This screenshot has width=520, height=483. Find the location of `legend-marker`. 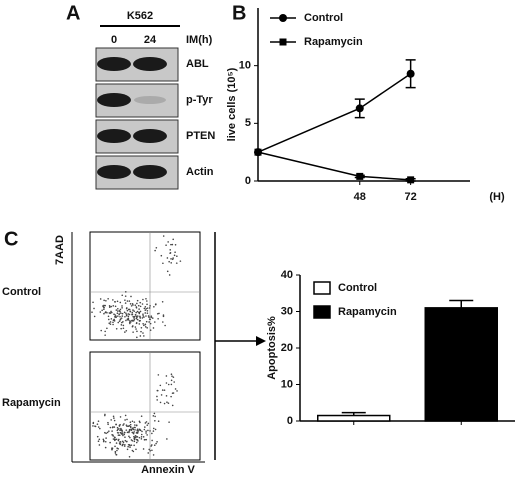

legend-marker is located at coordinates (283, 18).